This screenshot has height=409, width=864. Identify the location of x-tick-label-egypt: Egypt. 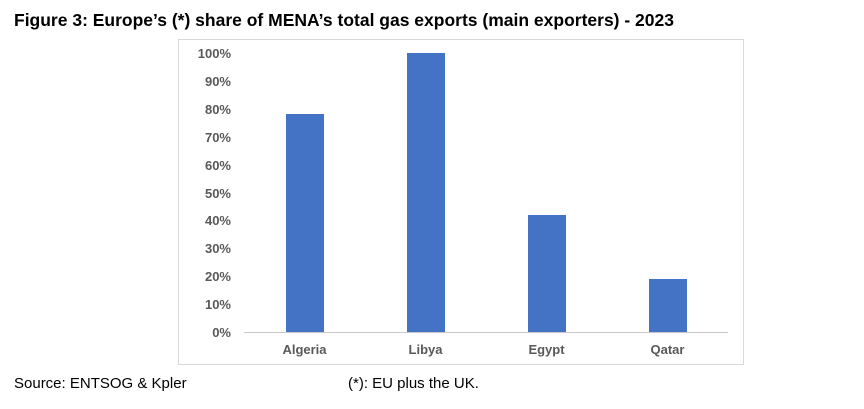
(546, 349).